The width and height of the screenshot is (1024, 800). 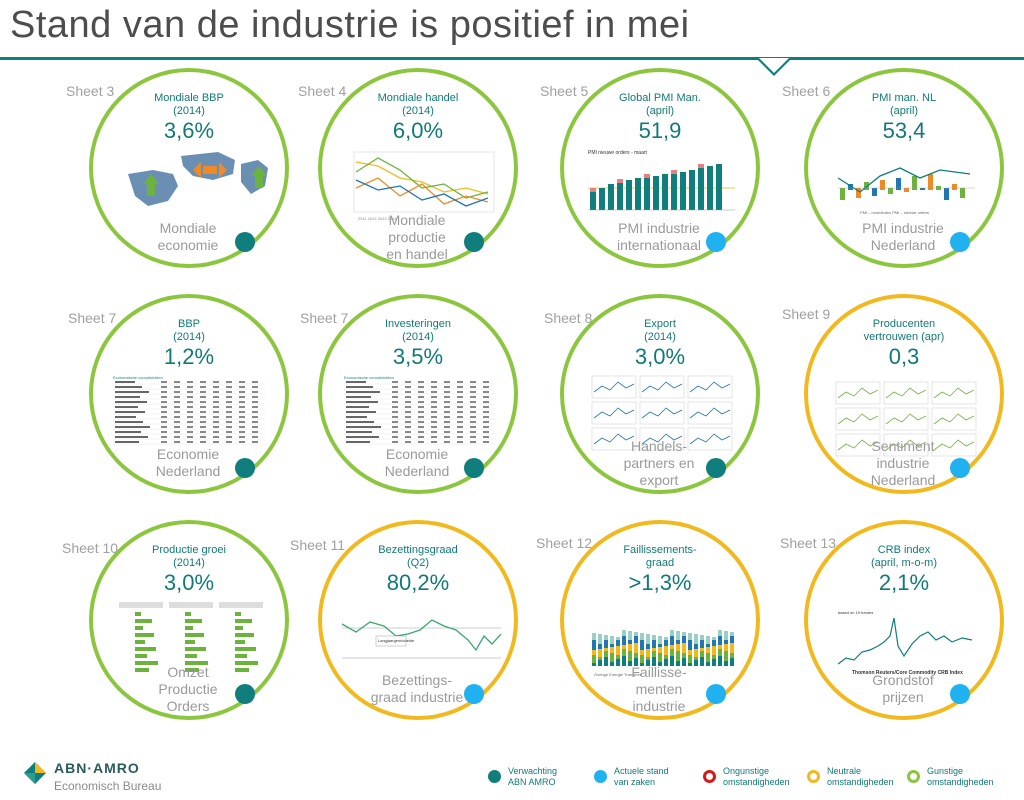 I want to click on abn-amro-logo-icon, so click(x=35, y=773).